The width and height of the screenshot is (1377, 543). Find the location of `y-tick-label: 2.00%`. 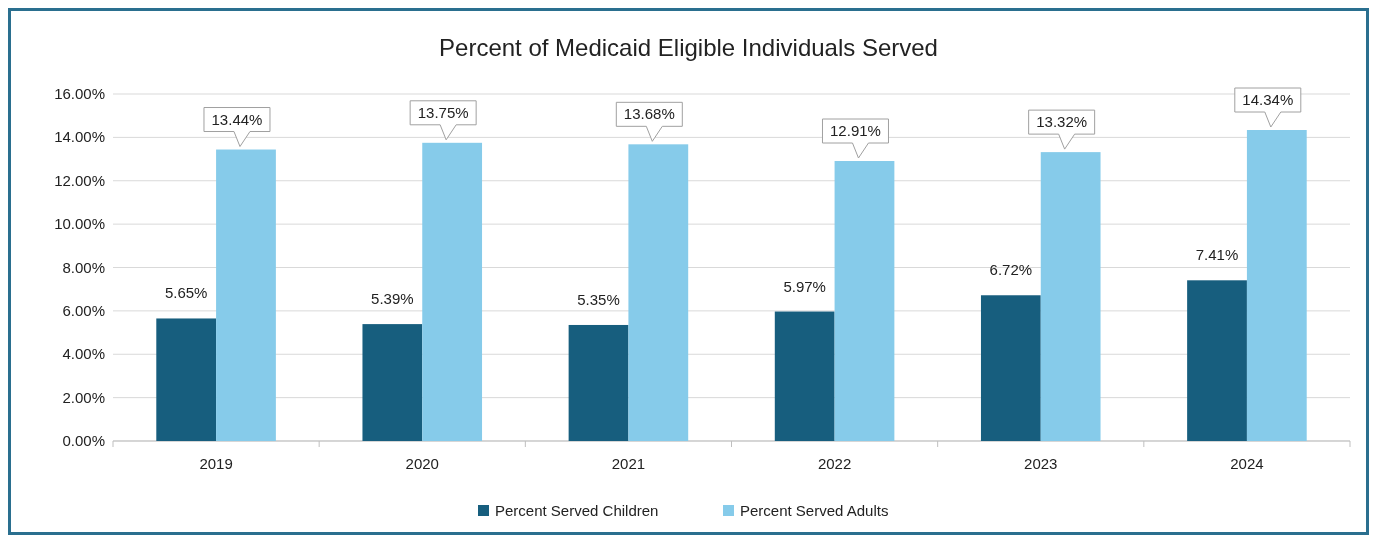

y-tick-label: 2.00% is located at coordinates (83, 397).